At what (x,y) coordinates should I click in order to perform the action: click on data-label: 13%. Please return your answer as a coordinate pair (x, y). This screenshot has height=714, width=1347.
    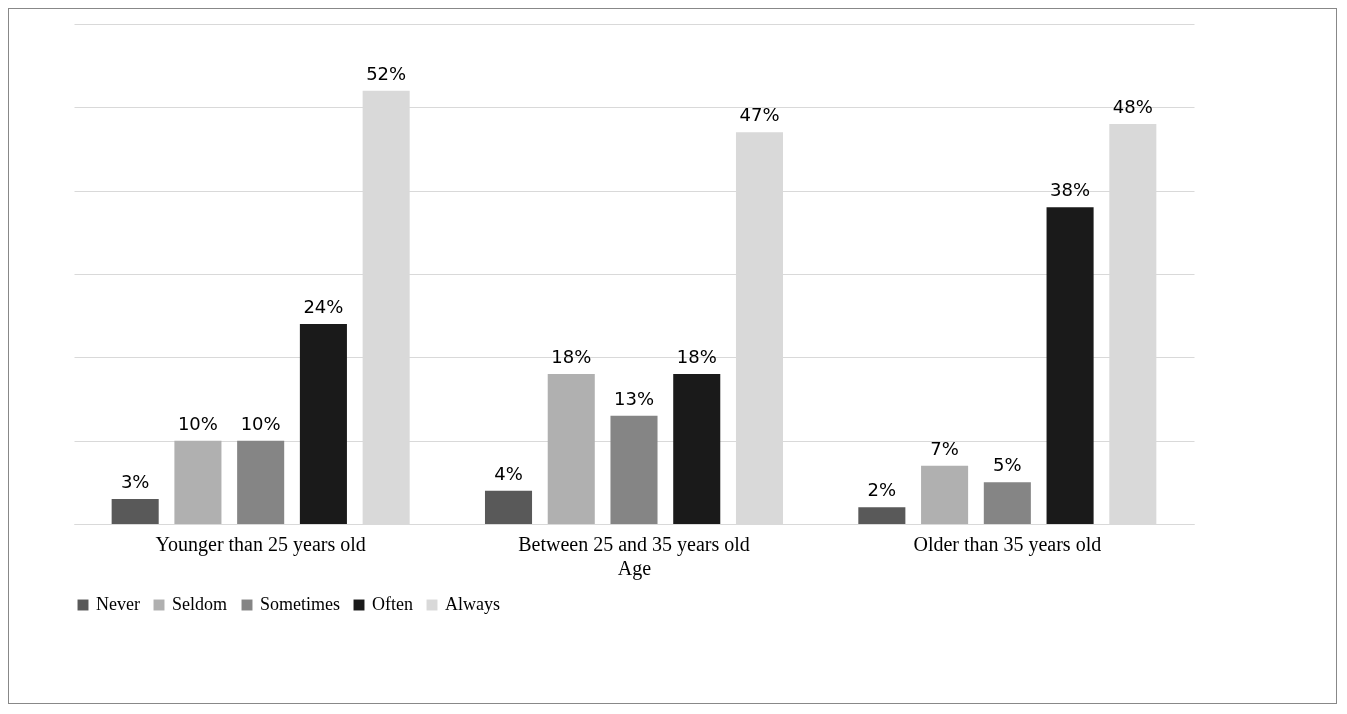
    Looking at the image, I should click on (634, 398).